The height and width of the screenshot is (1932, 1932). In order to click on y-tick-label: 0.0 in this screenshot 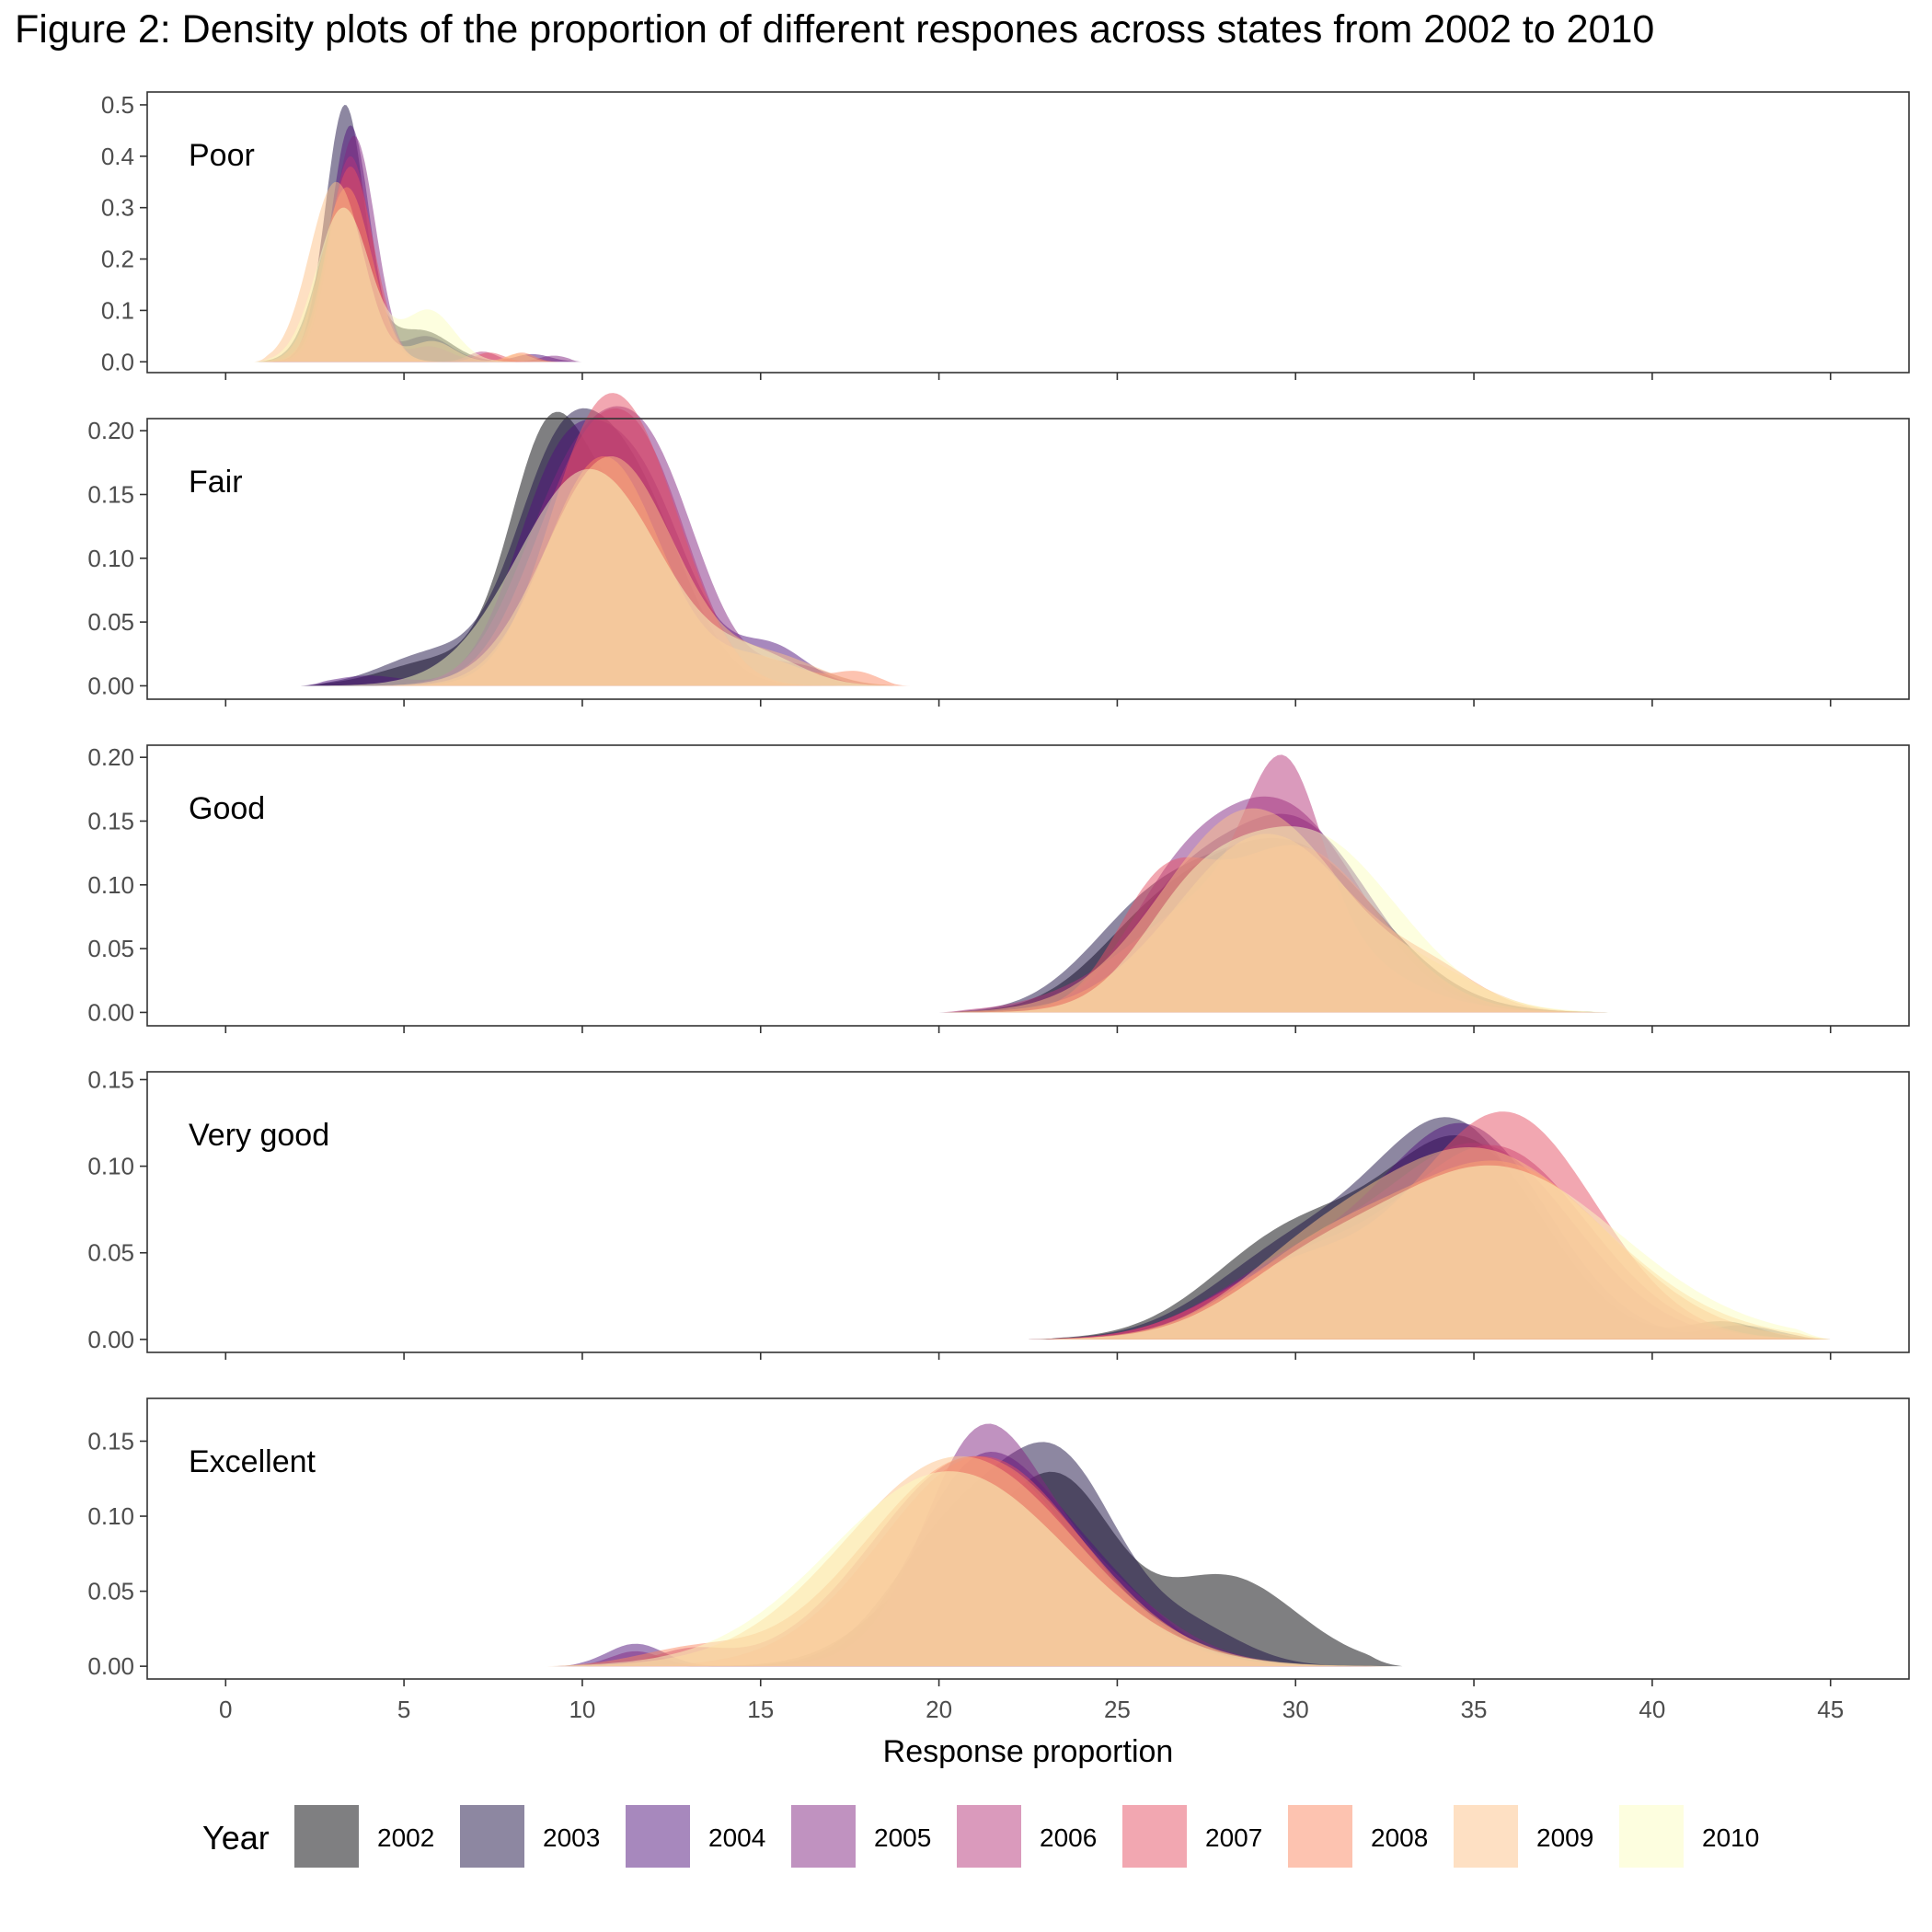, I will do `click(117, 361)`.